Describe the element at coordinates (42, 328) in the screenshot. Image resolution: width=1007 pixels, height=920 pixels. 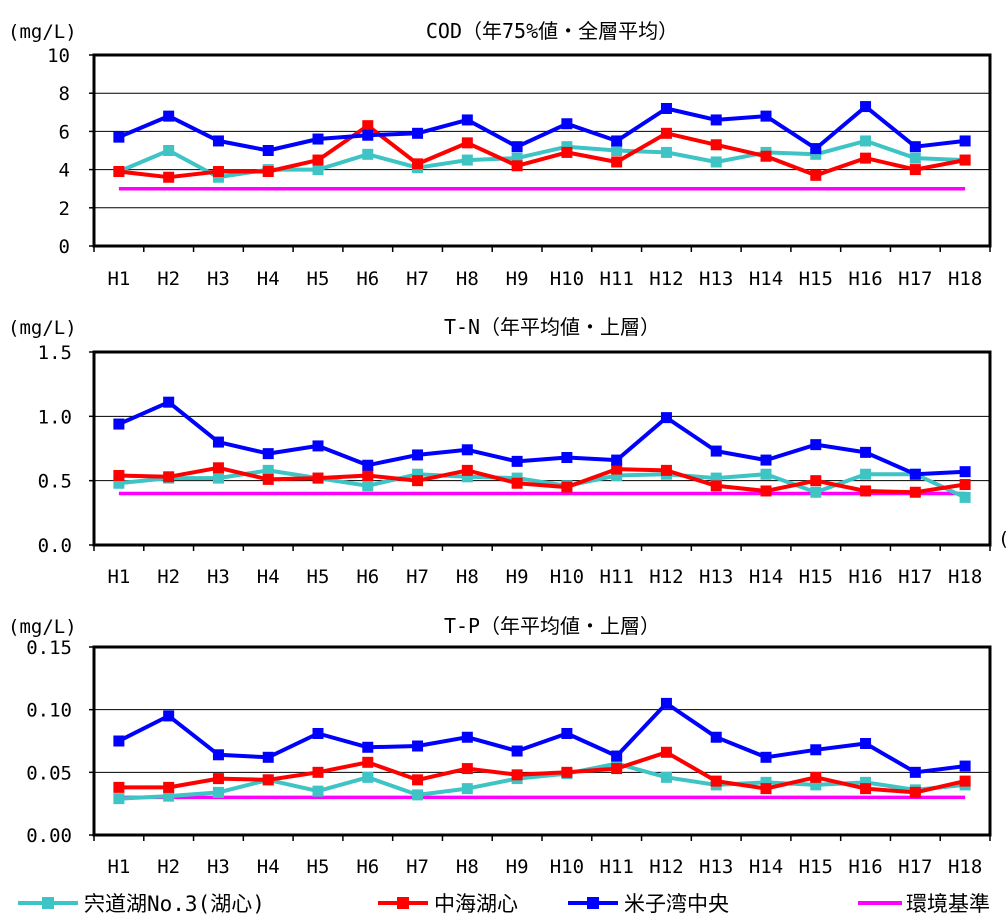
I see `y-unit-label: (mg/L)` at that location.